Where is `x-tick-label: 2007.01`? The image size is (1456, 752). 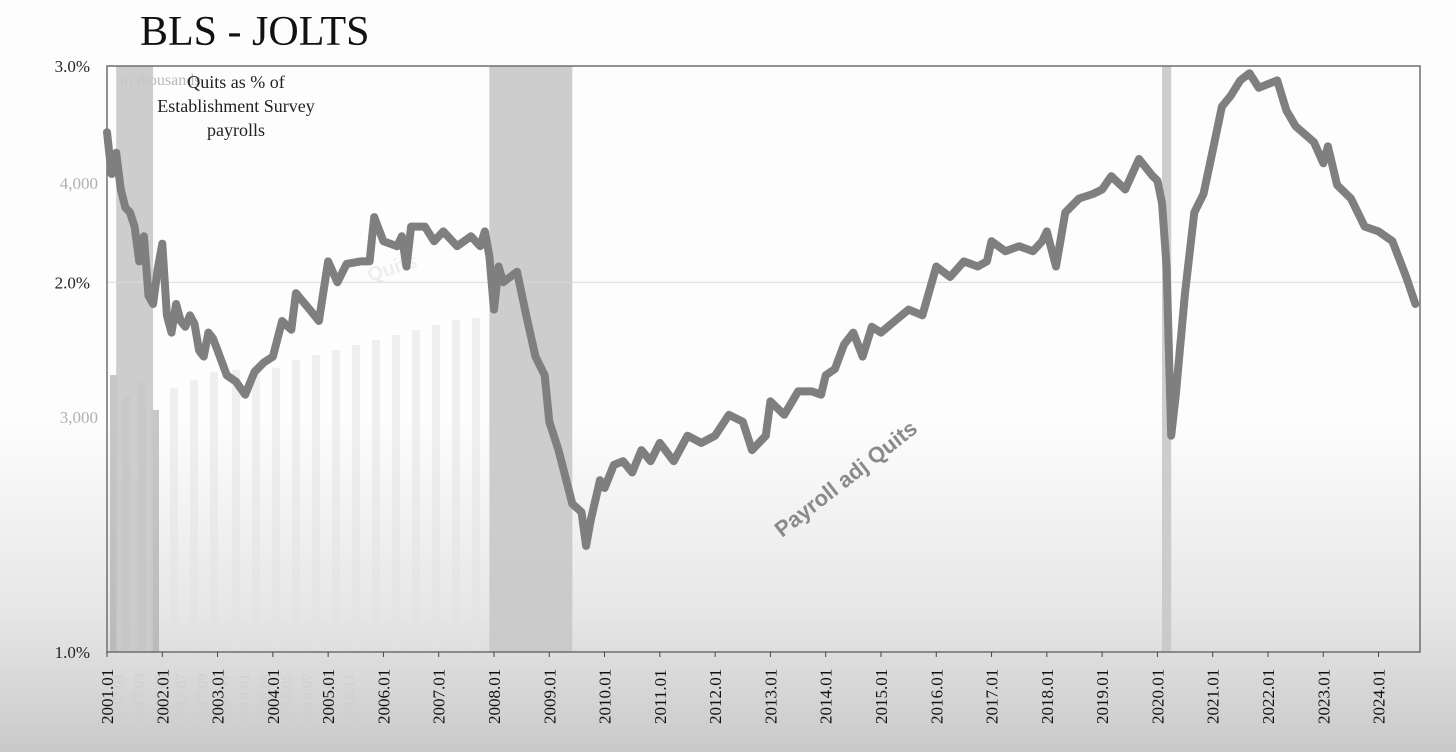 x-tick-label: 2007.01 is located at coordinates (439, 696).